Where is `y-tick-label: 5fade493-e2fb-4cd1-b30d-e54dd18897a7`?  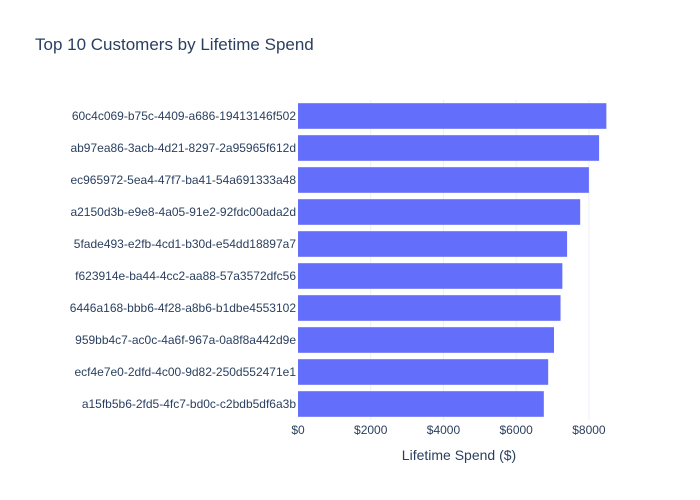
y-tick-label: 5fade493-e2fb-4cd1-b30d-e54dd18897a7 is located at coordinates (185, 244).